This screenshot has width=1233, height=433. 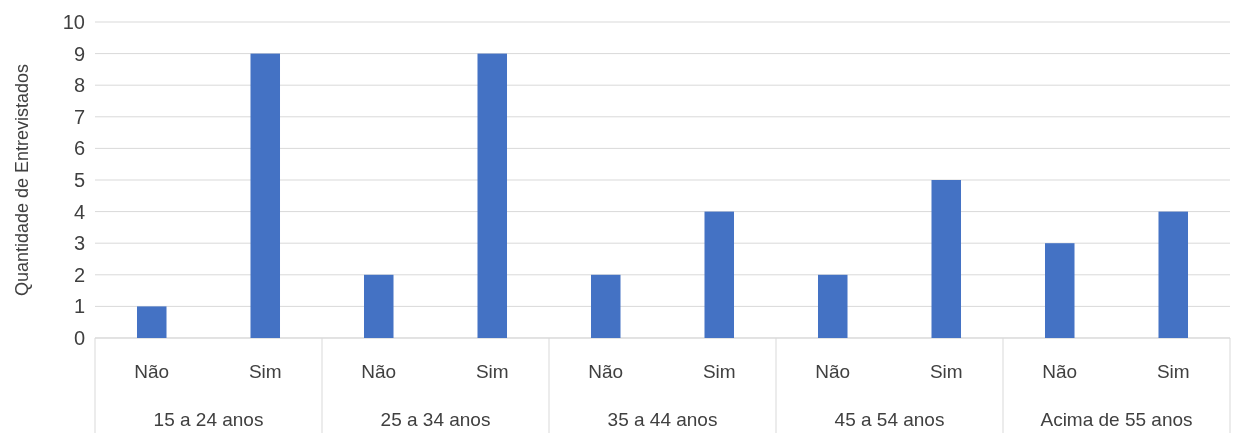 I want to click on text: 25 a 34 anos, so click(x=435, y=419).